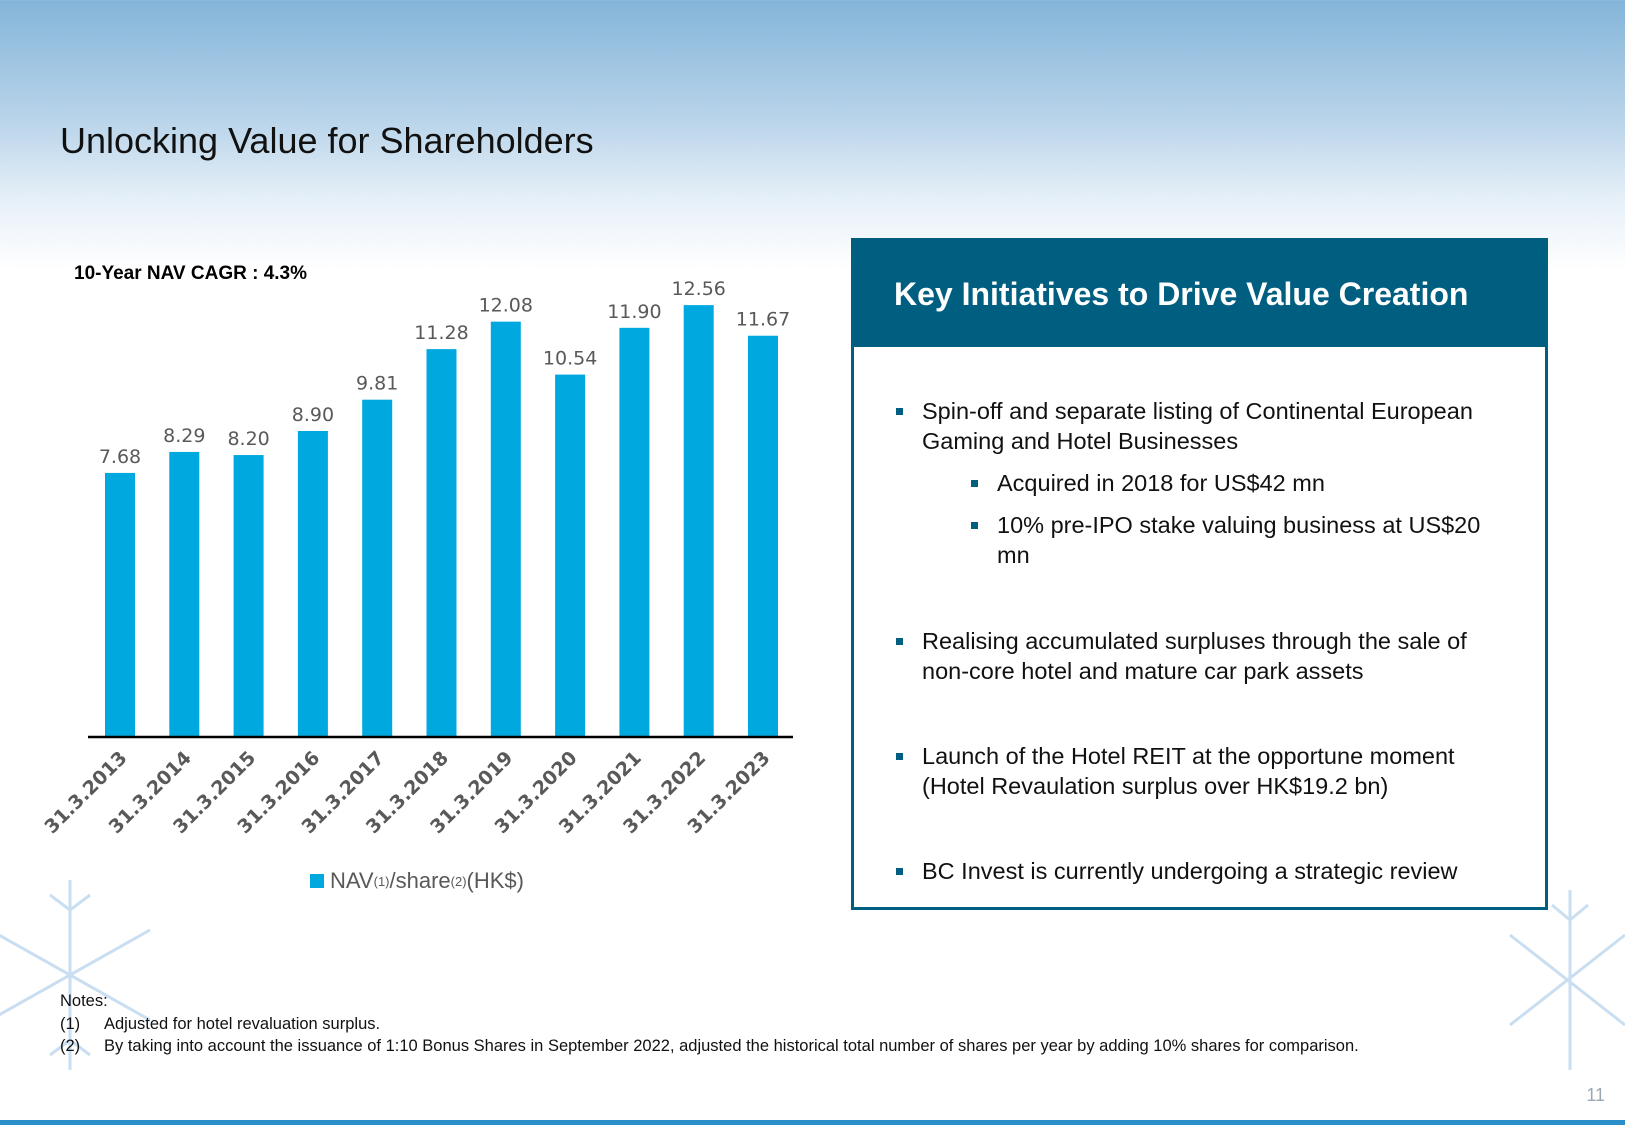  Describe the element at coordinates (570, 555) in the screenshot. I see `bar-31.3.2020` at that location.